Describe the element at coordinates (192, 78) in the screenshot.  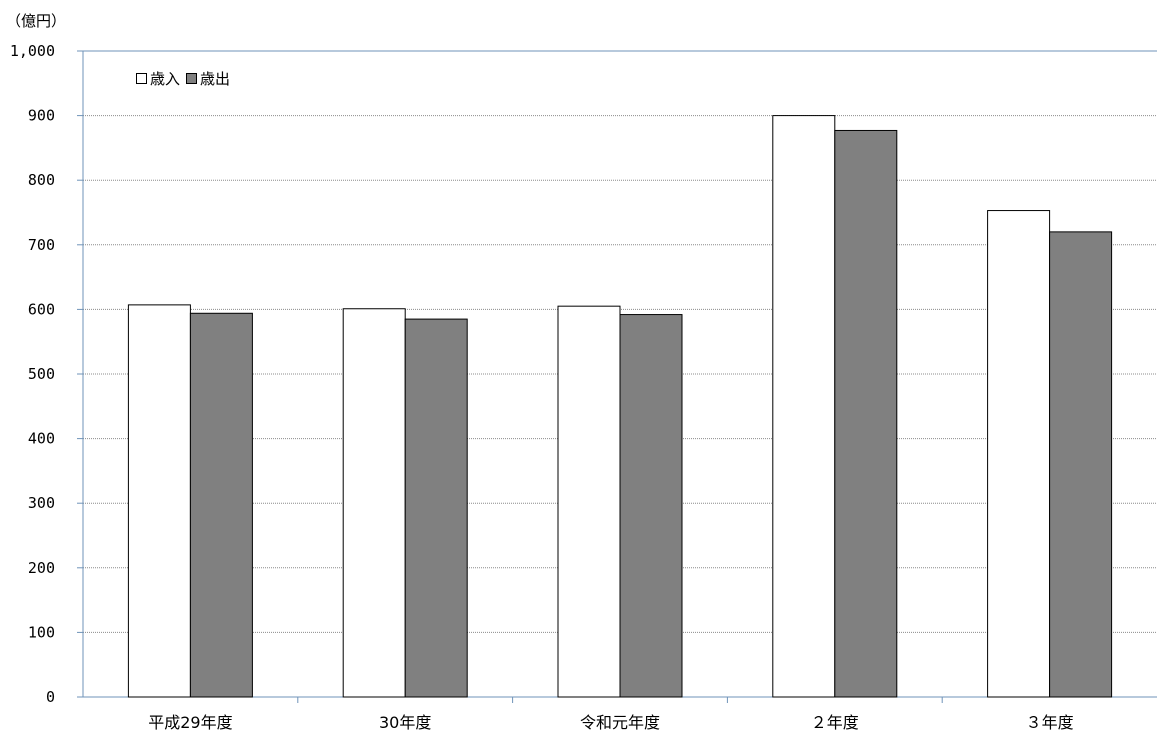
I see `legend-swatch-expenditure` at that location.